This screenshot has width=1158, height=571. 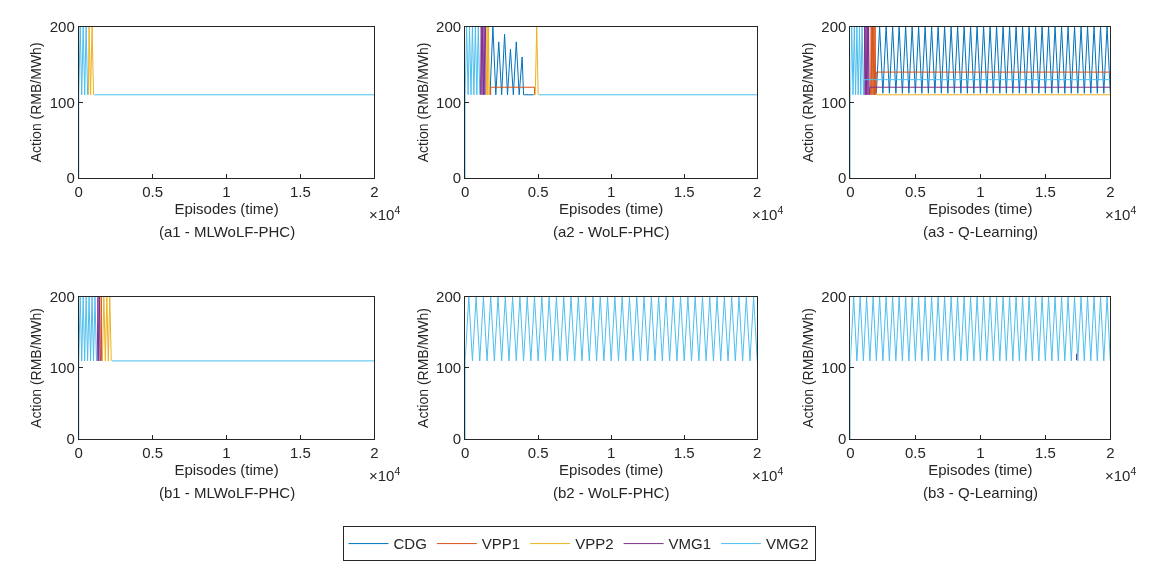 I want to click on legend-label: VPP1, so click(x=501, y=544).